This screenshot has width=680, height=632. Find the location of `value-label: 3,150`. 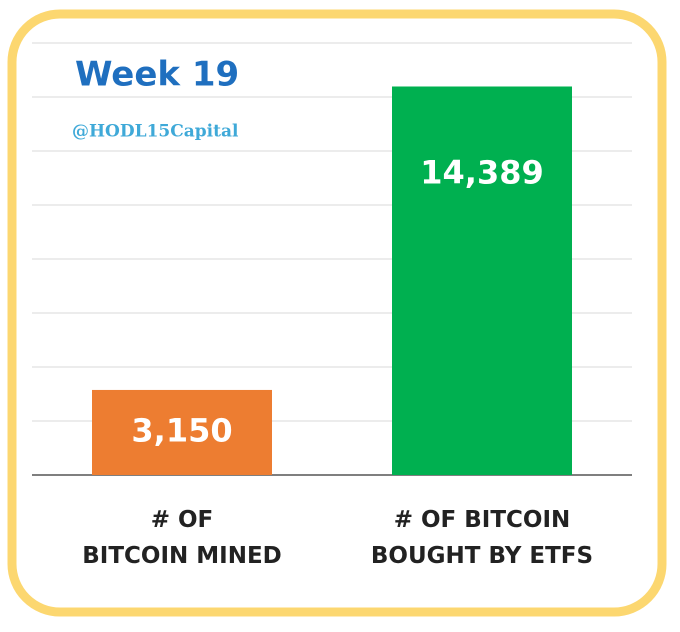

value-label: 3,150 is located at coordinates (181, 430).